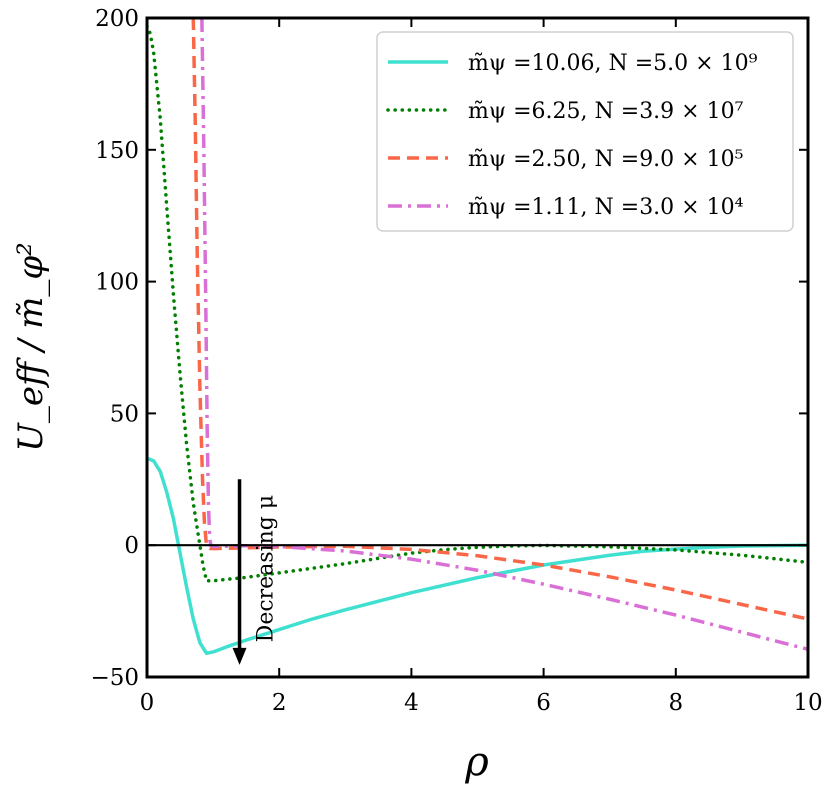 The height and width of the screenshot is (786, 830). I want to click on legend-label-0: m̃ψ =10.06, N =5.0 × 10⁹, so click(613, 63).